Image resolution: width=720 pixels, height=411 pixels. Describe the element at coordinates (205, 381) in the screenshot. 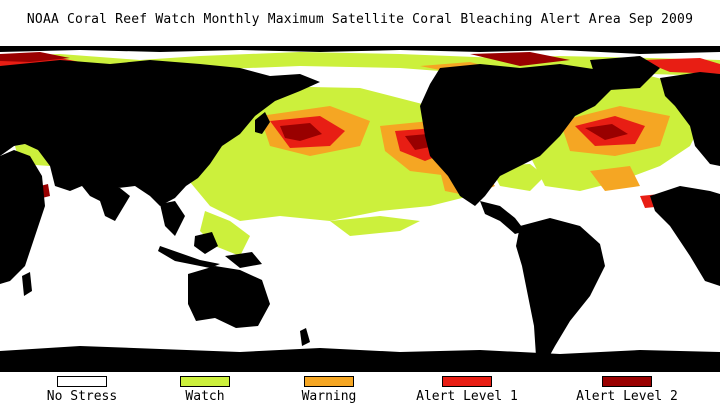

I see `legend-swatch-watch` at that location.